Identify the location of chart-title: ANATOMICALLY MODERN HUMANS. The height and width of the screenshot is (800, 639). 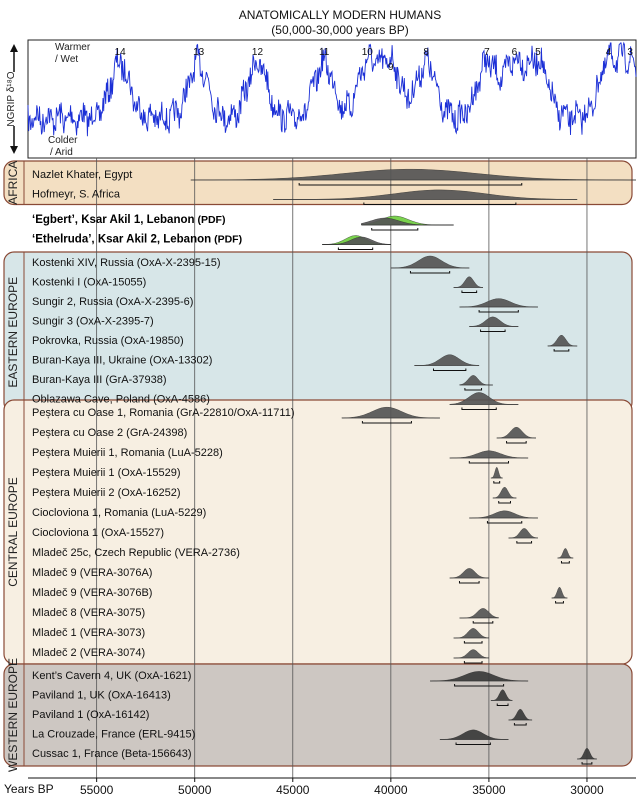
(340, 15).